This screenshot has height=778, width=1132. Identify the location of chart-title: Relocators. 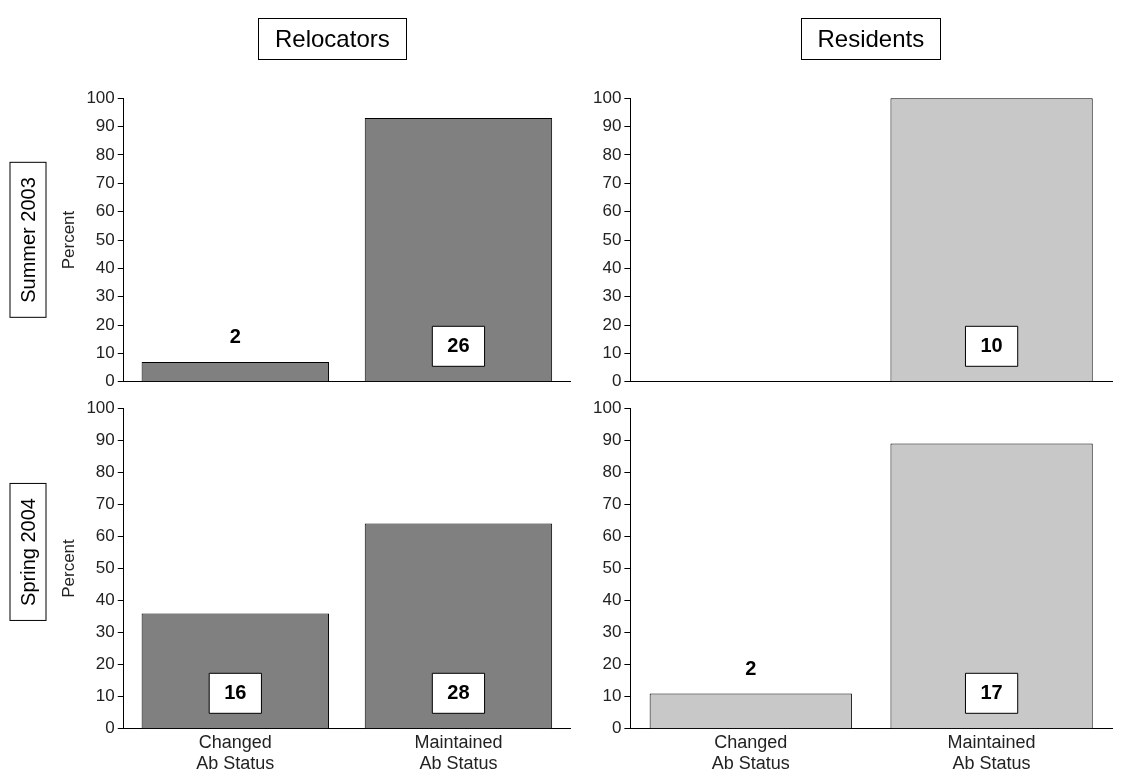
(332, 39).